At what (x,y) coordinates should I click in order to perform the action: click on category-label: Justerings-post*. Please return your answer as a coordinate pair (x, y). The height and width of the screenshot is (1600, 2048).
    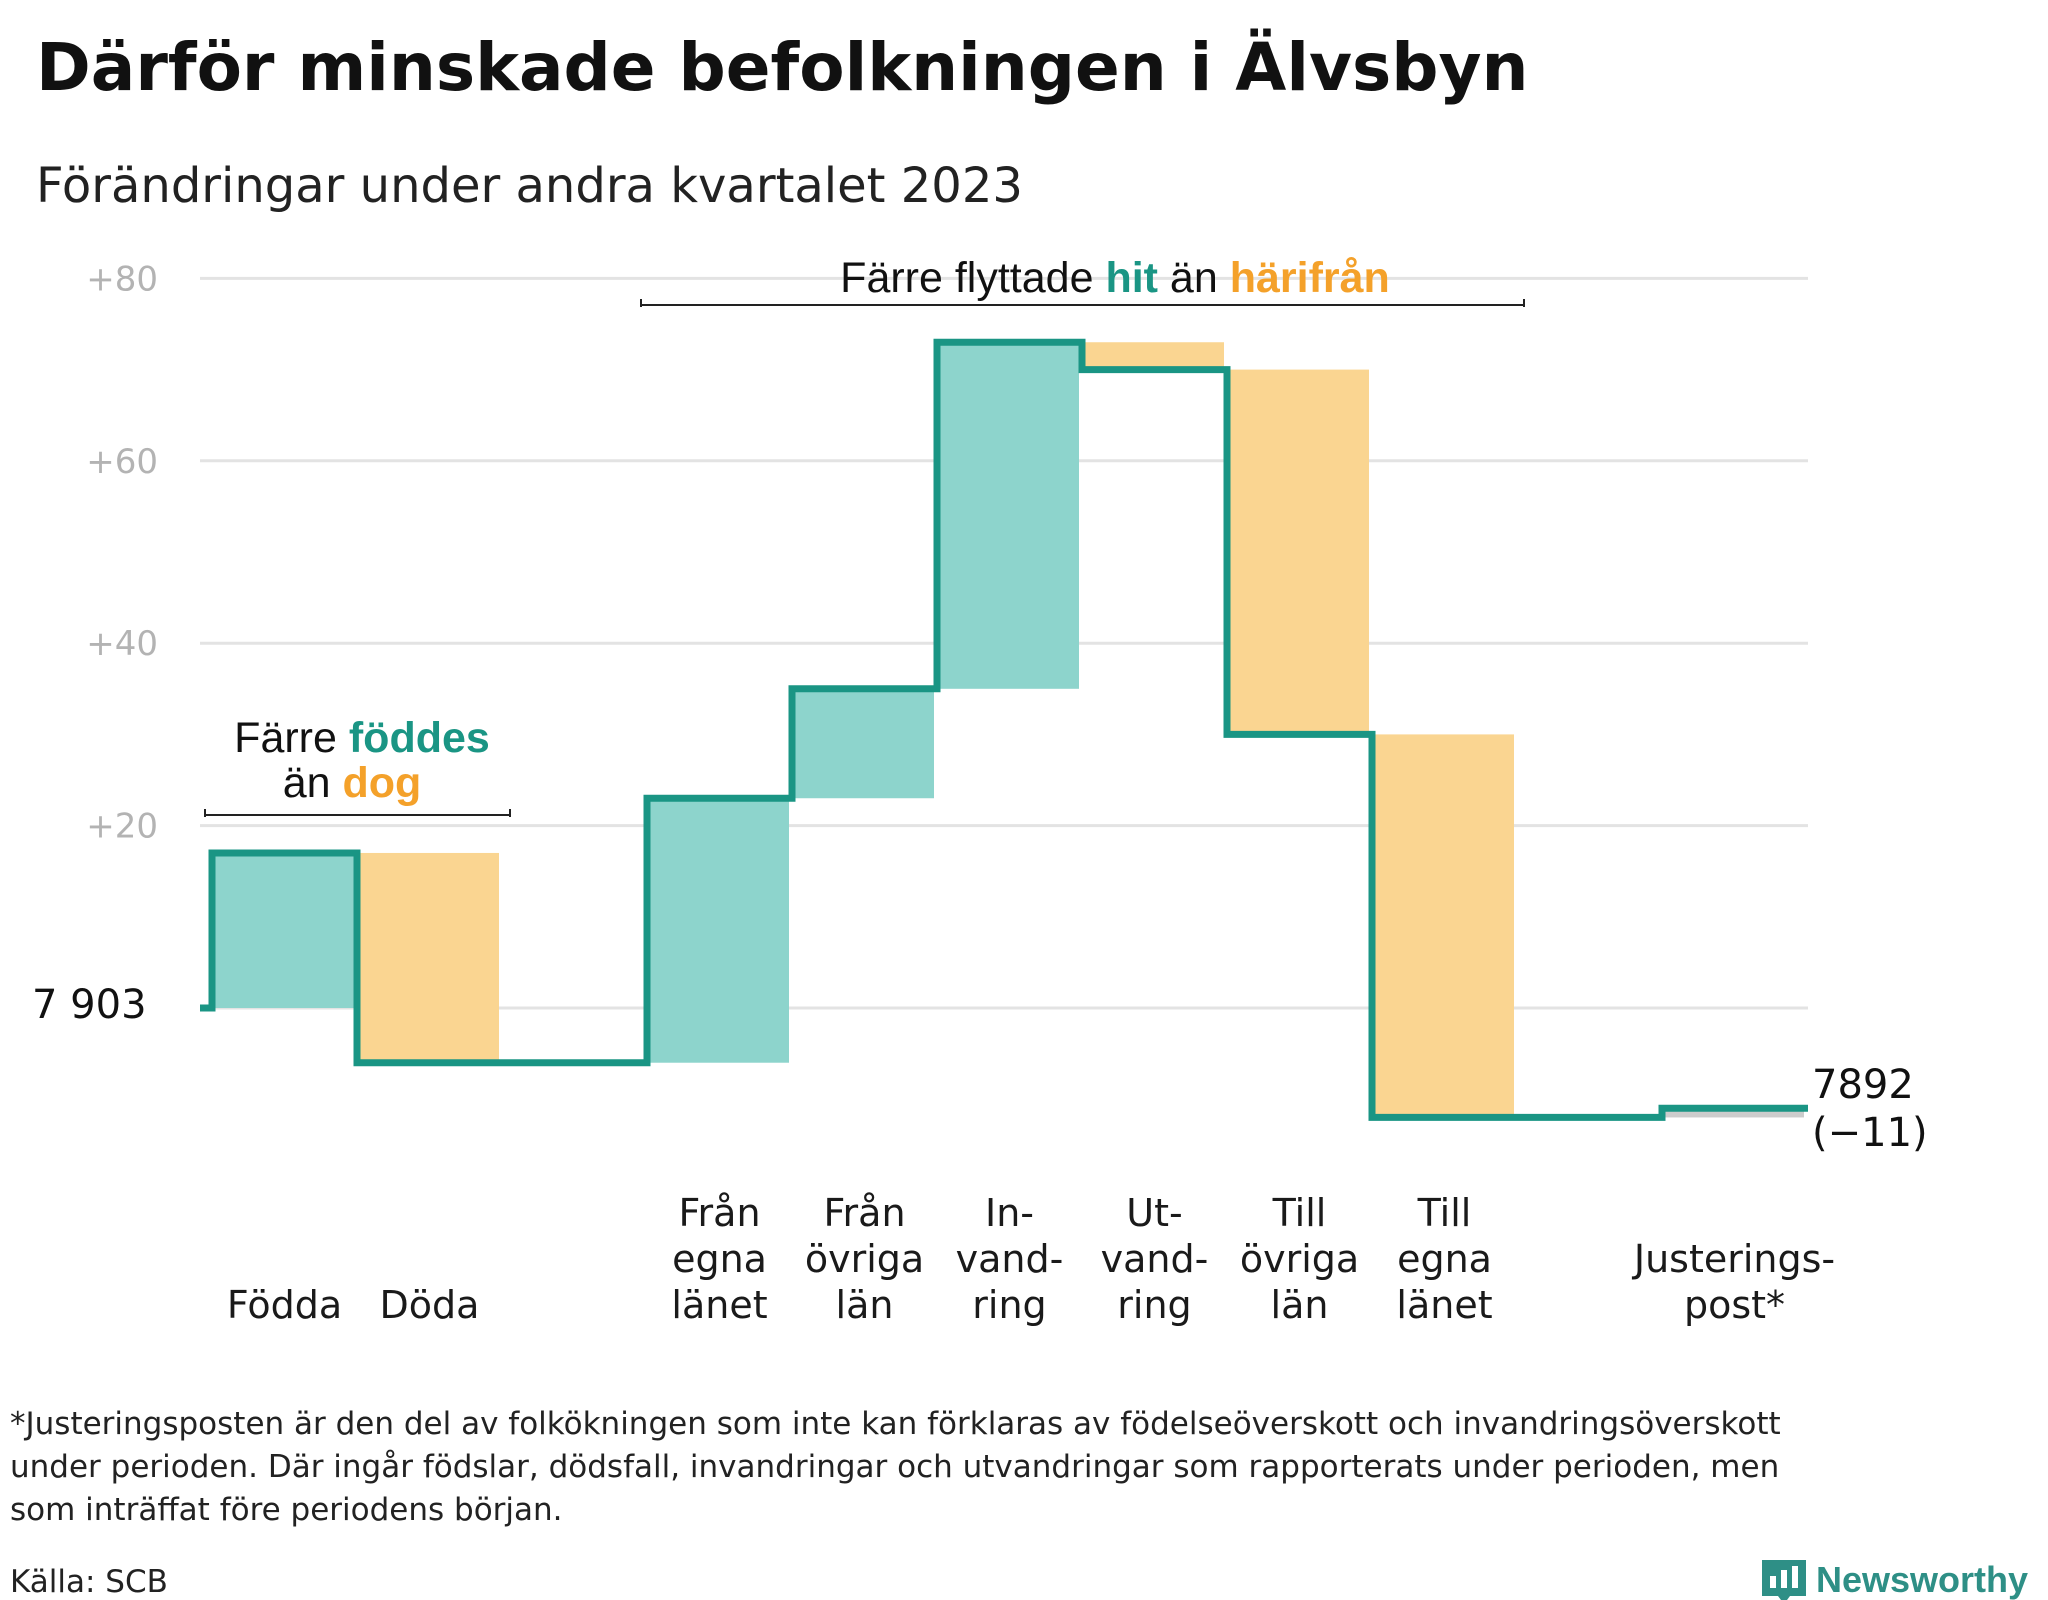
    Looking at the image, I should click on (1733, 1282).